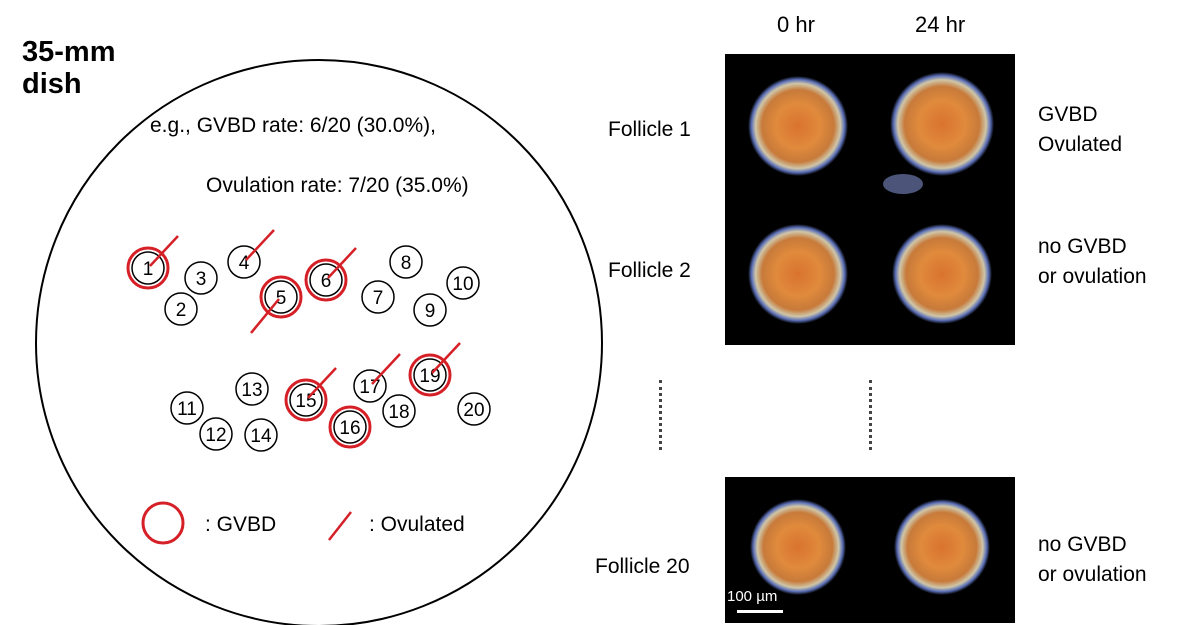 The image size is (1184, 625). Describe the element at coordinates (251, 254) in the screenshot. I see `follicle-4: 4` at that location.